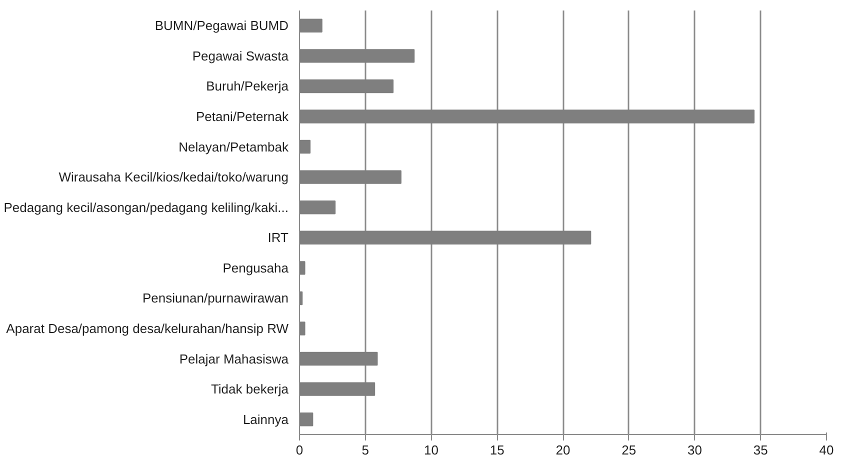  Describe the element at coordinates (563, 450) in the screenshot. I see `x-tick-label: 20` at that location.